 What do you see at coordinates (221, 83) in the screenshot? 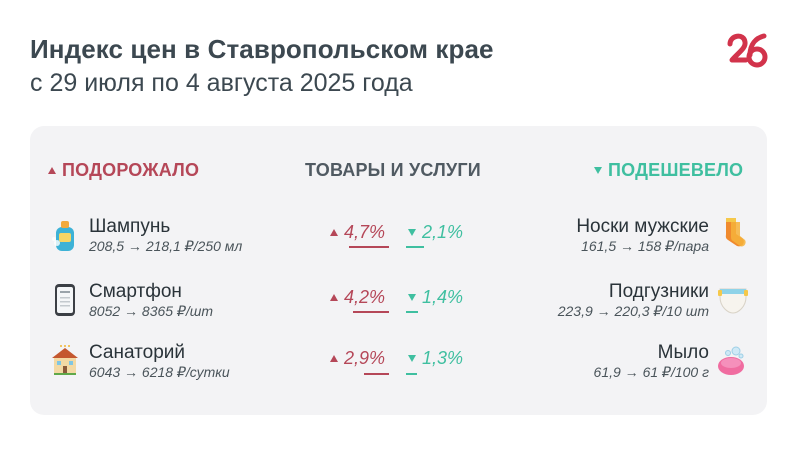
I see `page-subtitle: с 29 июля по 4 августа 2025 года` at bounding box center [221, 83].